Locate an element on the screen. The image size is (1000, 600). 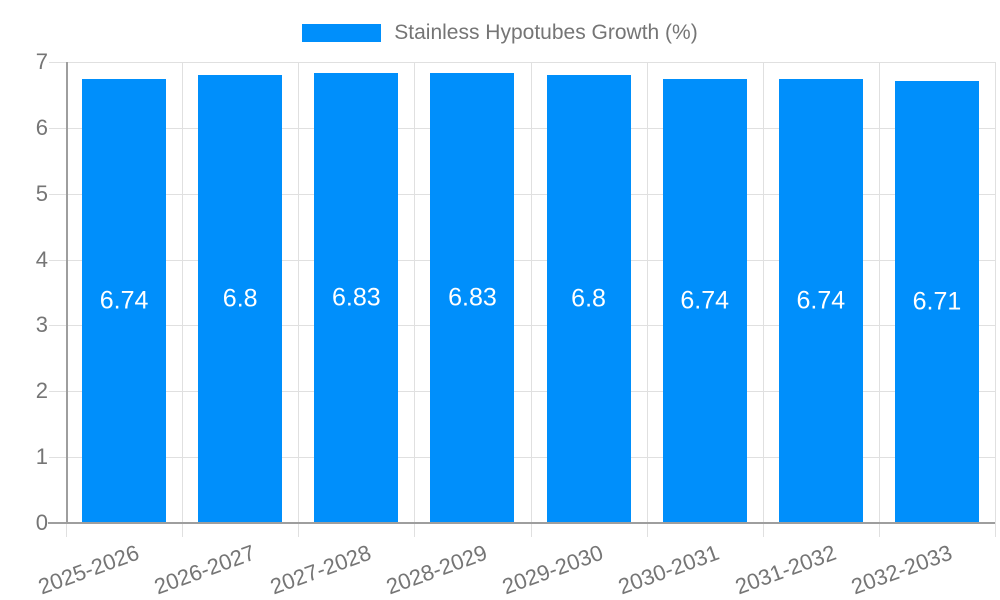
bar-value-label: 6.71 is located at coordinates (937, 301).